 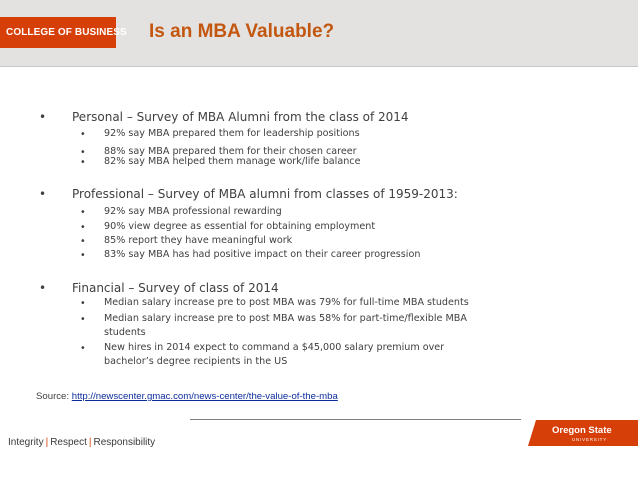 What do you see at coordinates (242, 31) in the screenshot?
I see `slide-title: Is an MBA Valuable?` at bounding box center [242, 31].